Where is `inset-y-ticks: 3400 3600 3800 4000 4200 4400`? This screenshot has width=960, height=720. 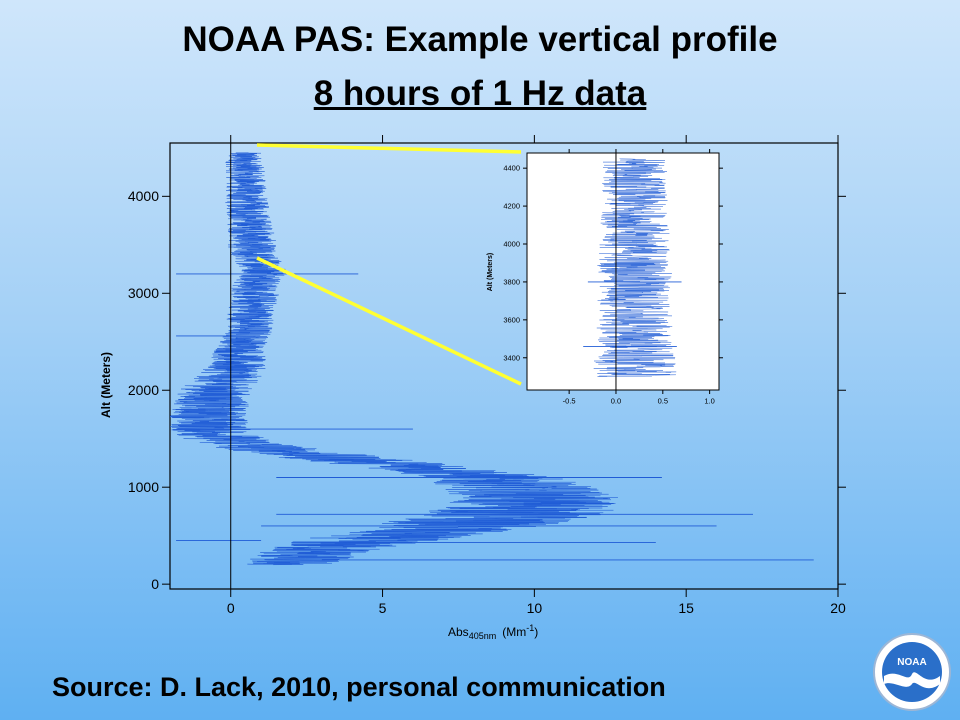
inset-y-ticks: 3400 3600 3800 4000 4200 4400 is located at coordinates (613, 263).